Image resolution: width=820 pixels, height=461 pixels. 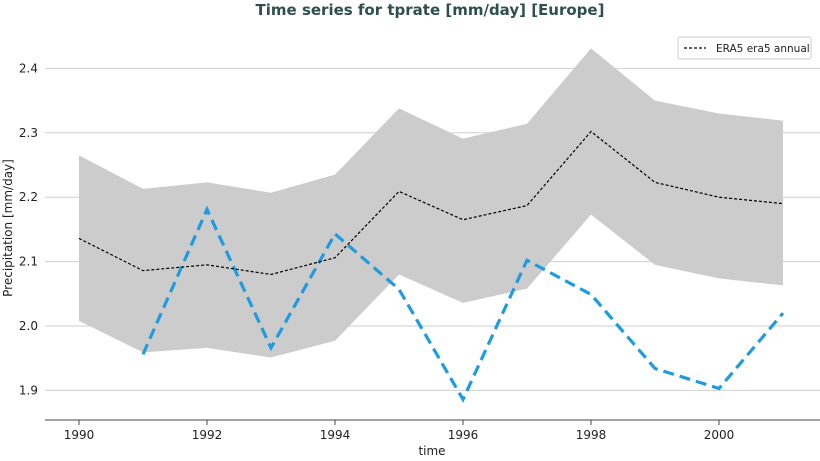 I want to click on y-tick-label: 2.1, so click(x=28, y=262).